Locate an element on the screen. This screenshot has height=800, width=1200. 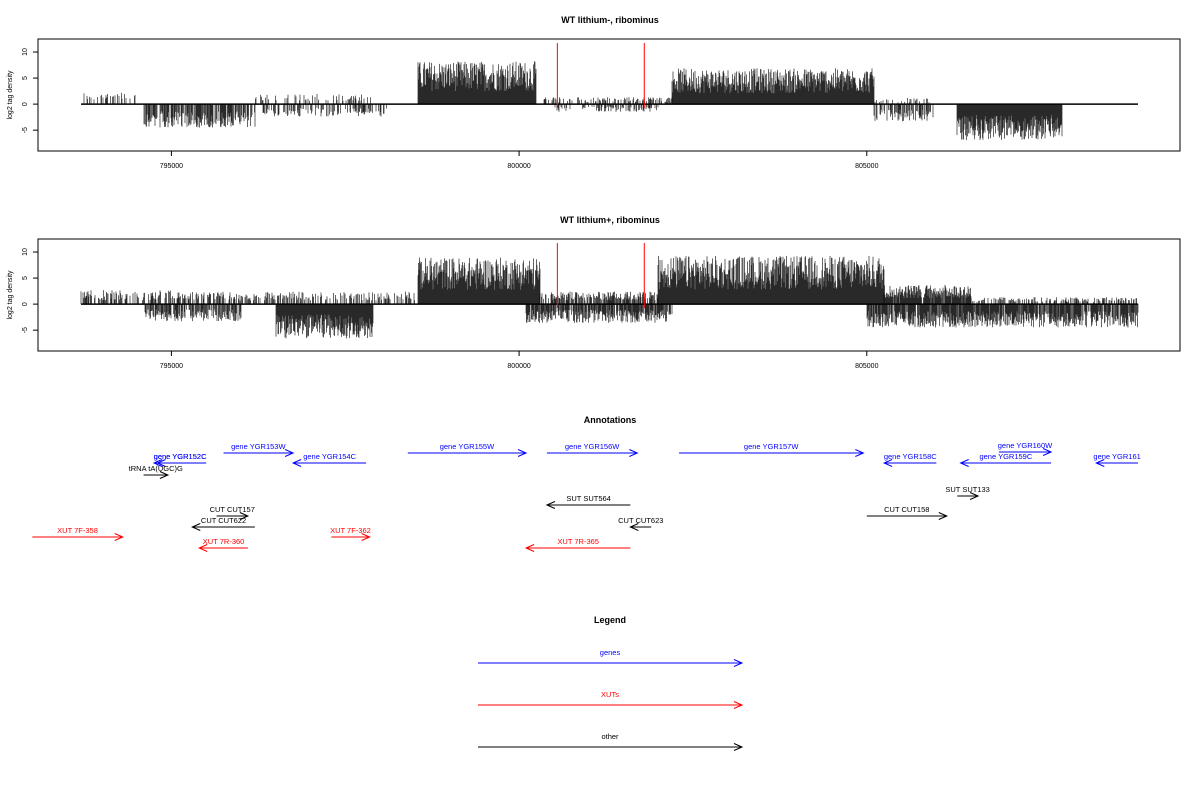
annotation-feature: XUT 7F-362 is located at coordinates (350, 533).